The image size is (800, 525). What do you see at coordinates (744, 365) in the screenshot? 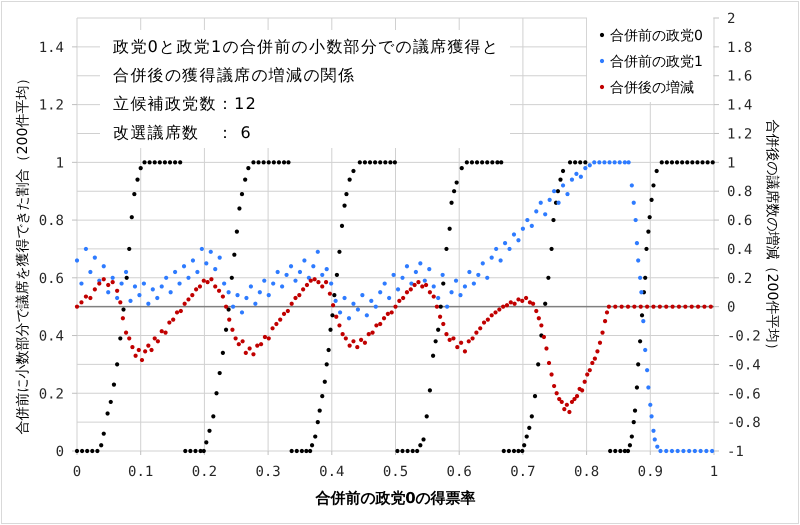
I see `y2-tick-label: -0.4` at bounding box center [744, 365].